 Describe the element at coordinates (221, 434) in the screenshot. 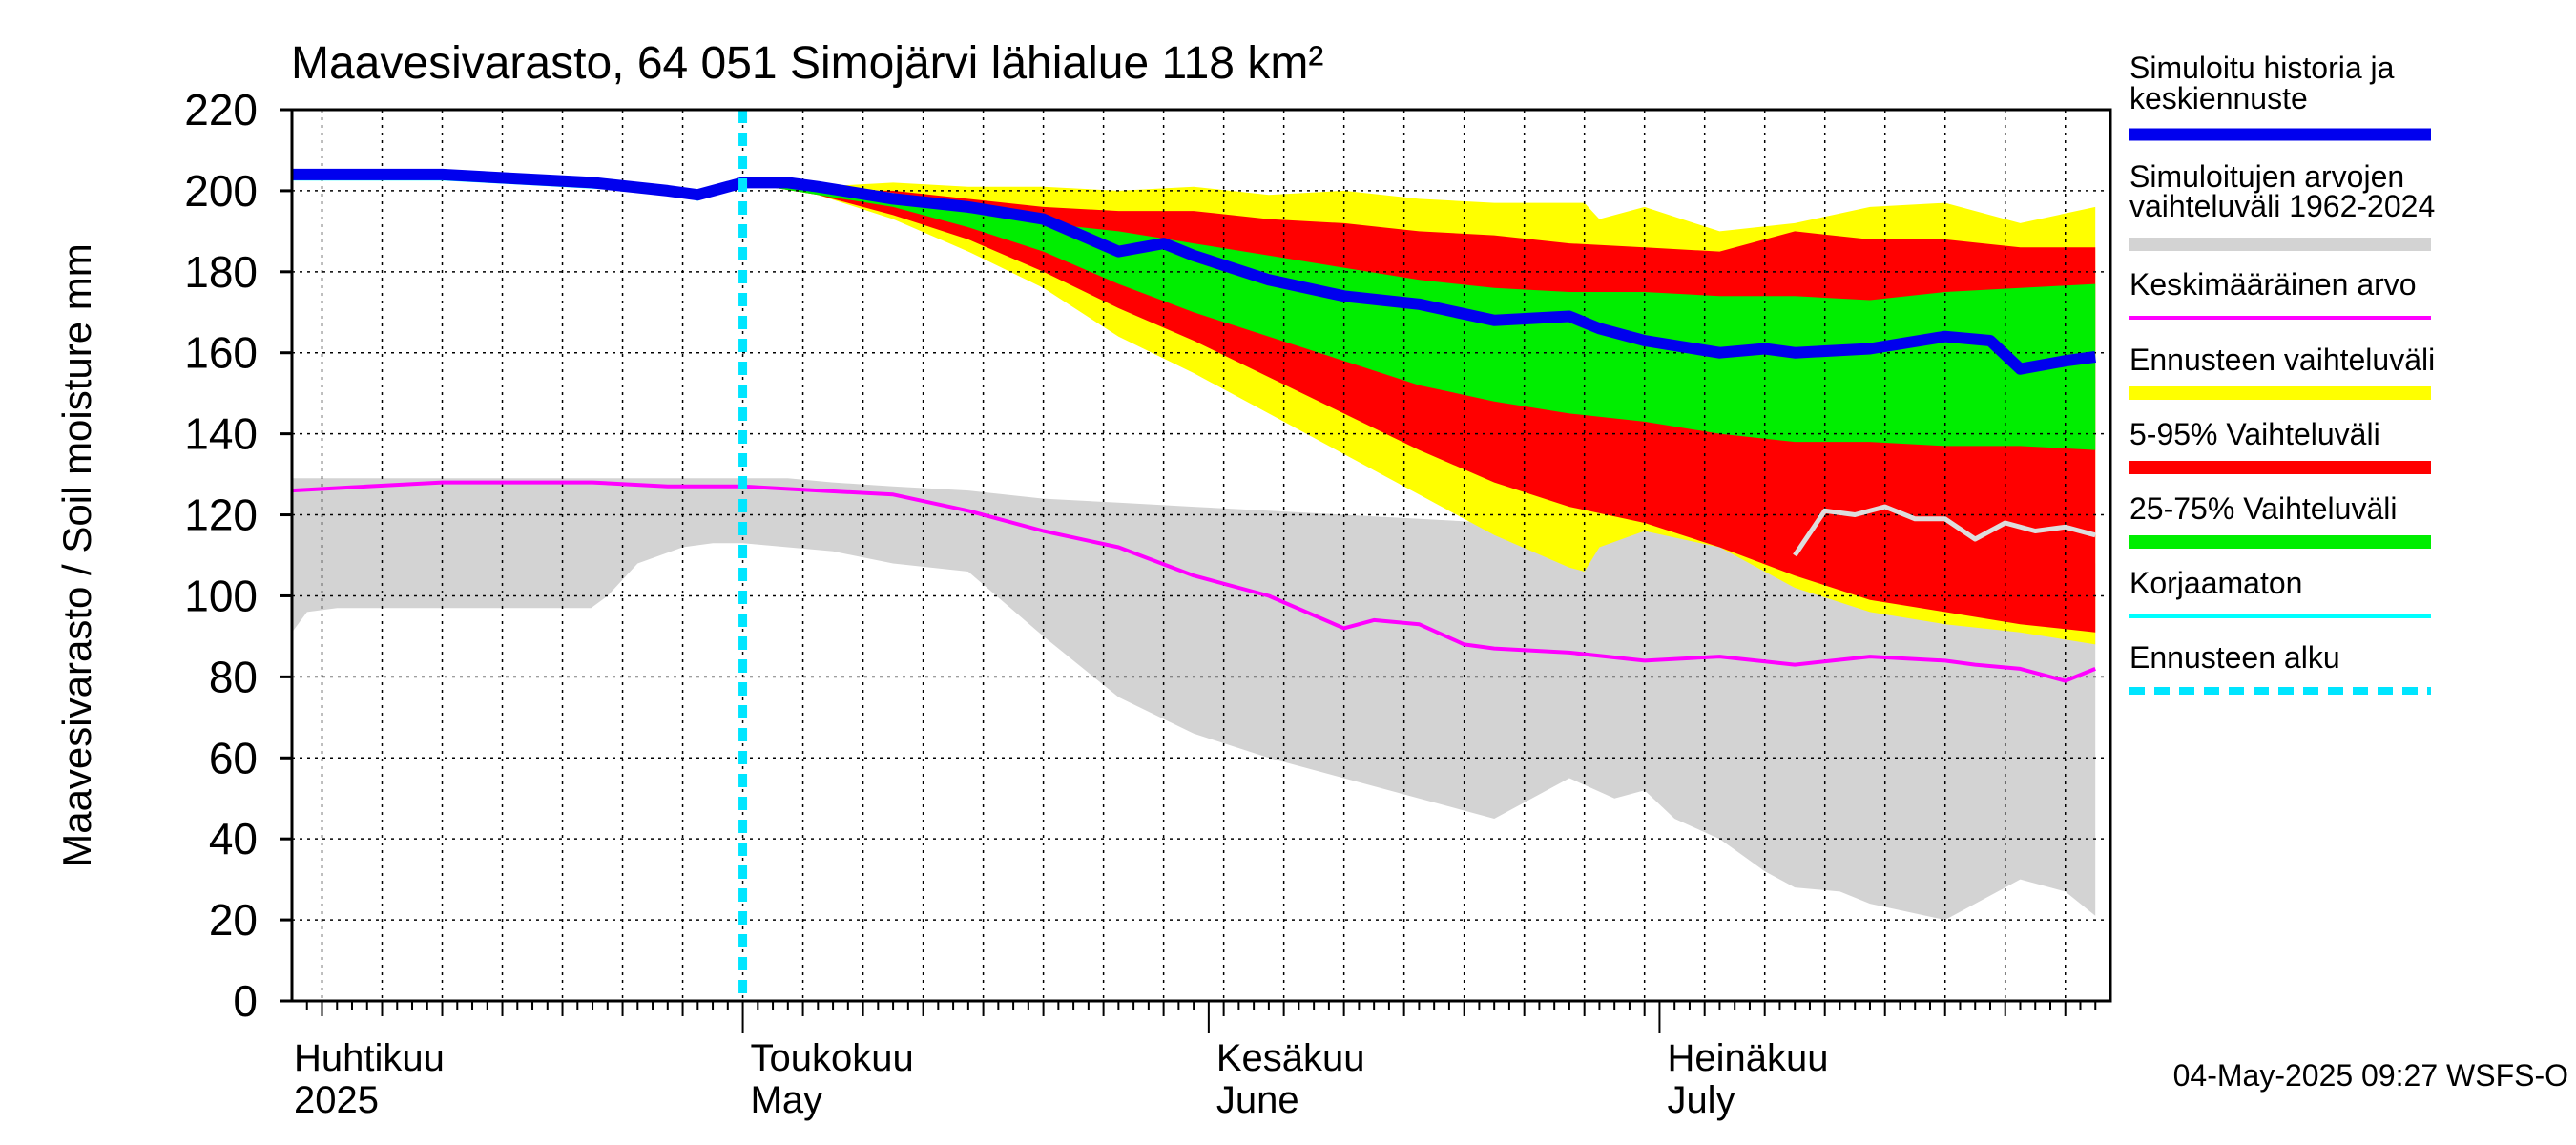

I see `y-tick-label: 140` at that location.